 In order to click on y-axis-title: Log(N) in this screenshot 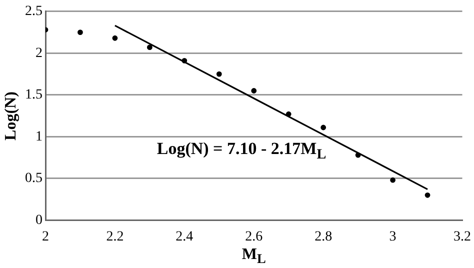, I will do `click(11, 115)`.